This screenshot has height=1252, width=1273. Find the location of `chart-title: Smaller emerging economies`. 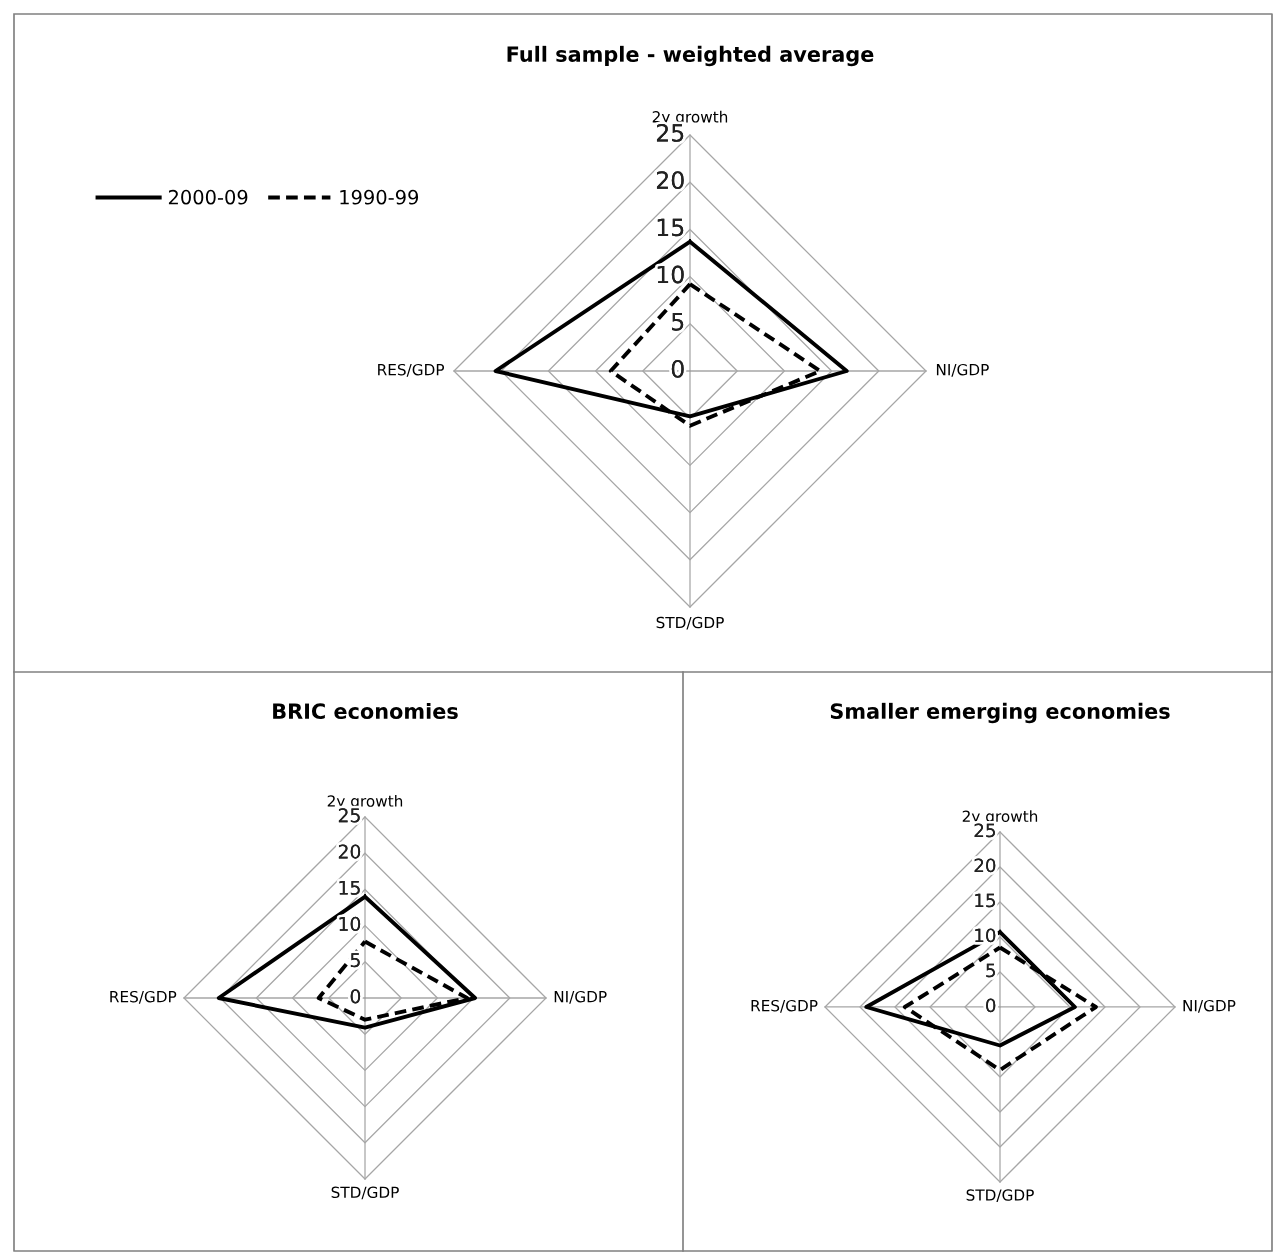

chart-title: Smaller emerging economies is located at coordinates (1000, 713).